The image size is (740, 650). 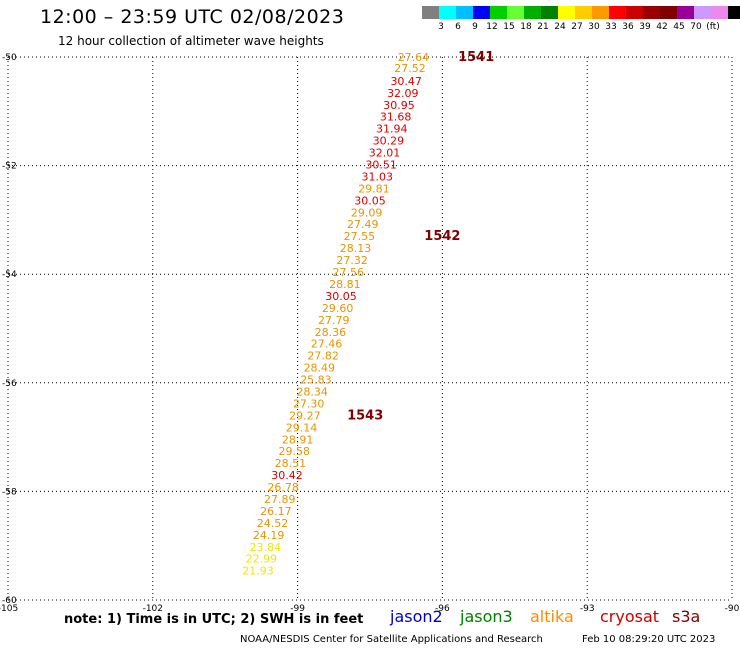 I want to click on wave-height-value: 28.81, so click(x=345, y=284).